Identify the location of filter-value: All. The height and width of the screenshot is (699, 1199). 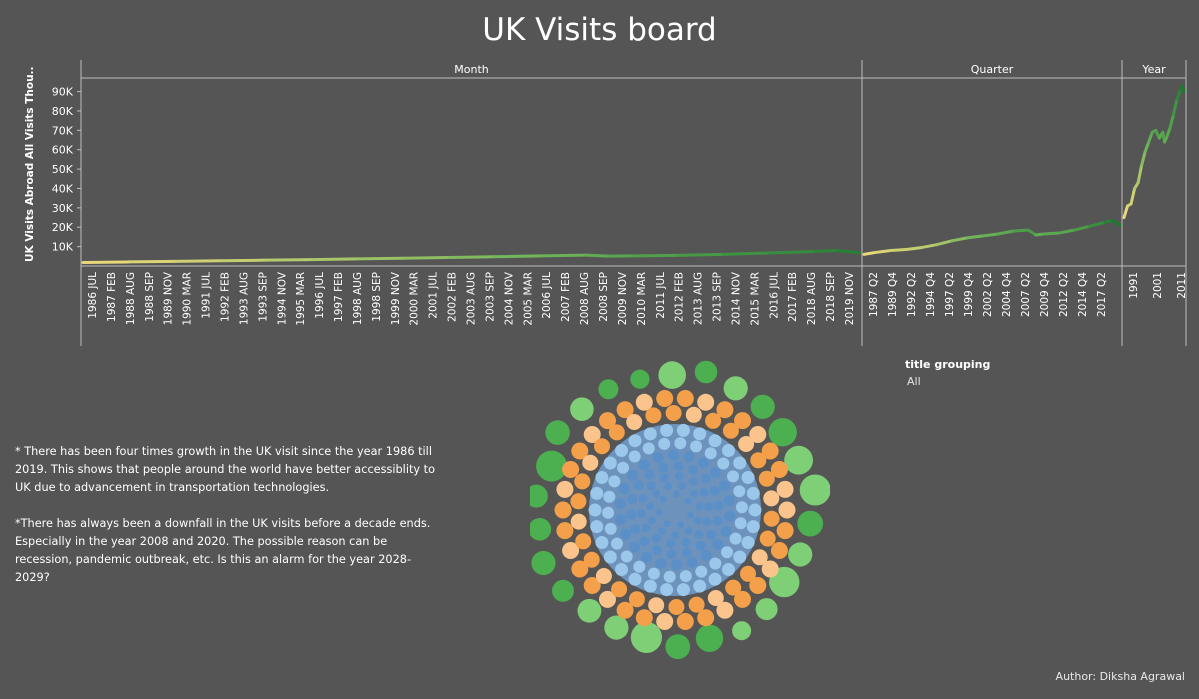
(914, 381).